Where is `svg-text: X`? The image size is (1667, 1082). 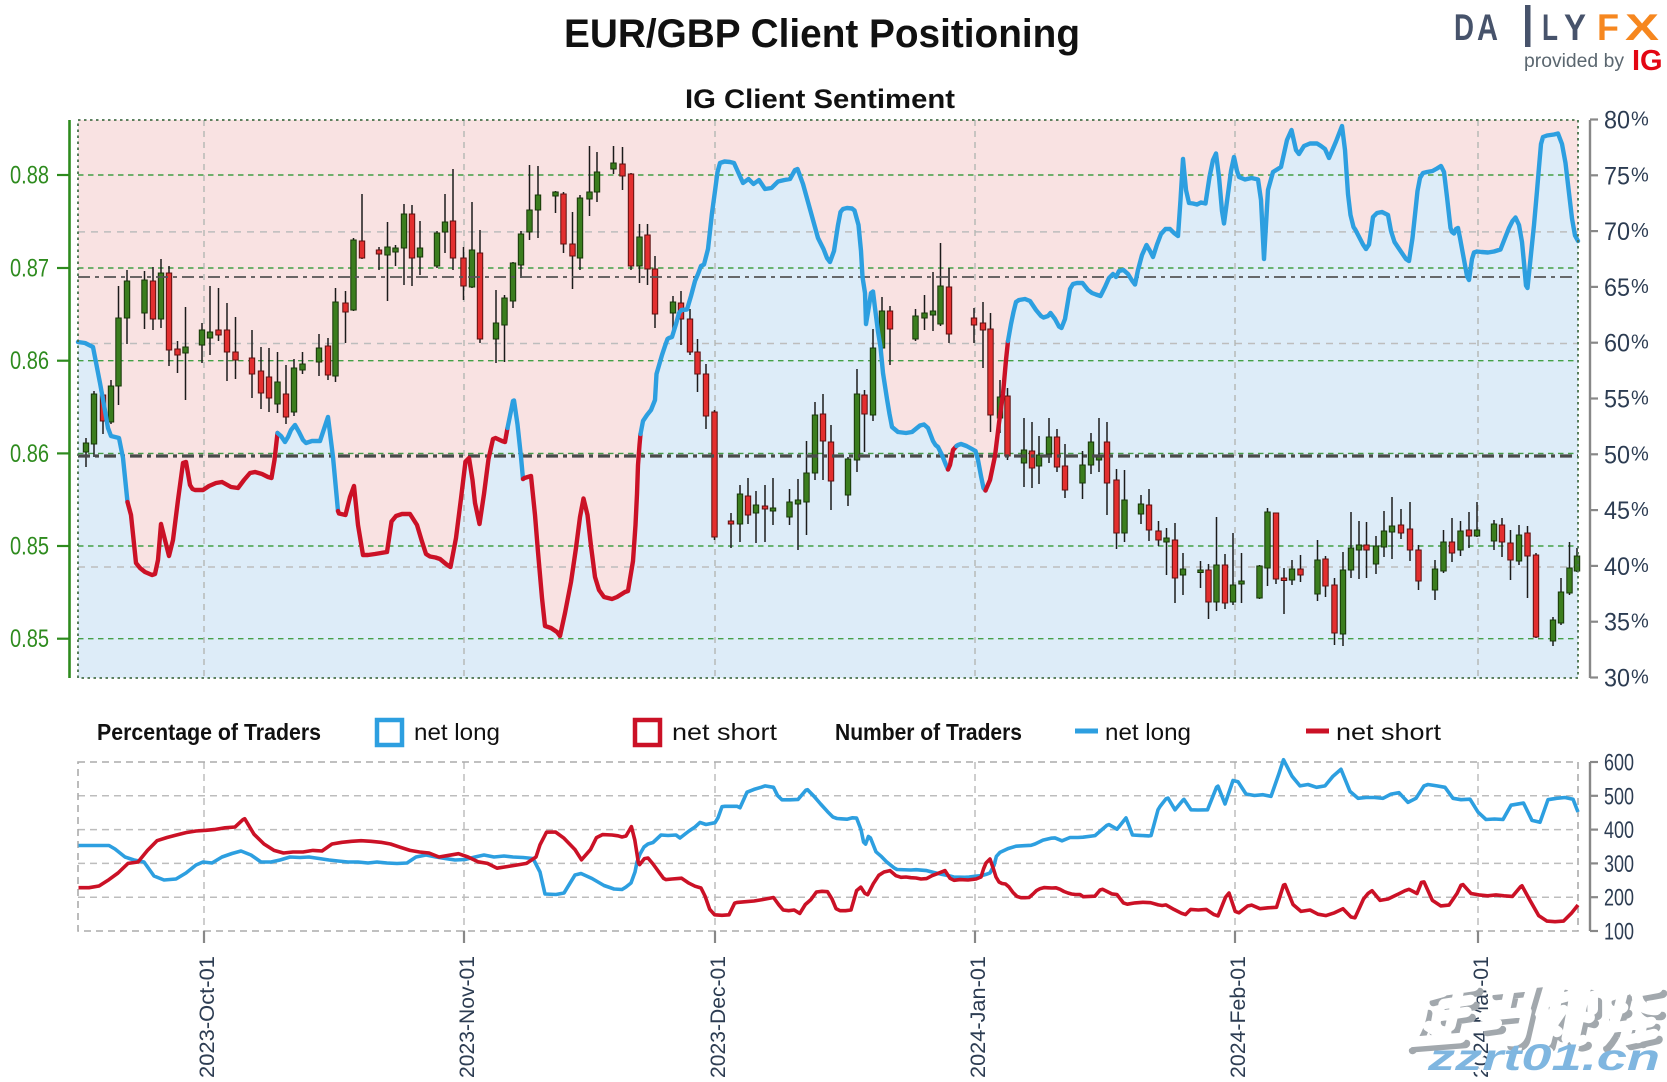
svg-text: X is located at coordinates (1642, 27).